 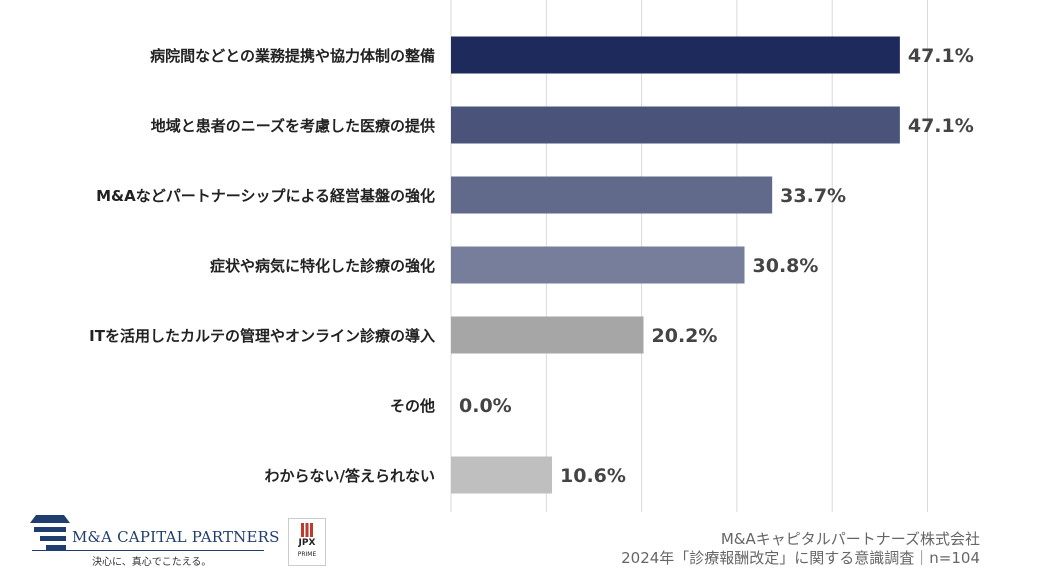 What do you see at coordinates (265, 196) in the screenshot?
I see `category-label: M&Aなどパートナーシップによる経営基盤の強化` at bounding box center [265, 196].